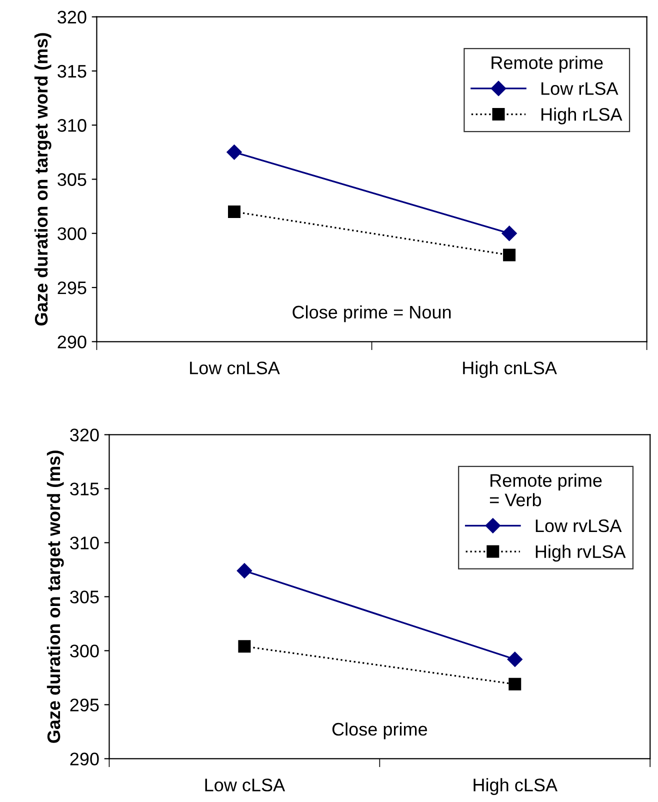  I want to click on x-tick-label: High cnLSA, so click(510, 369).